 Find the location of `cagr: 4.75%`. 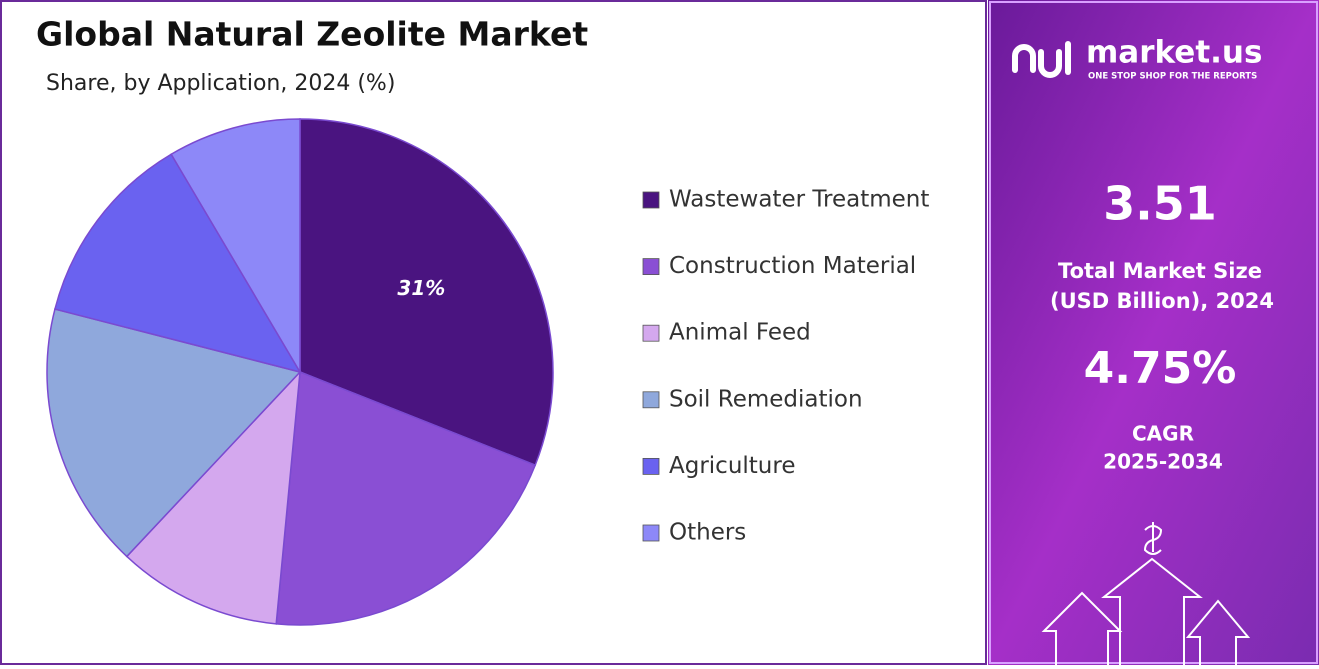

cagr: 4.75% is located at coordinates (1160, 368).